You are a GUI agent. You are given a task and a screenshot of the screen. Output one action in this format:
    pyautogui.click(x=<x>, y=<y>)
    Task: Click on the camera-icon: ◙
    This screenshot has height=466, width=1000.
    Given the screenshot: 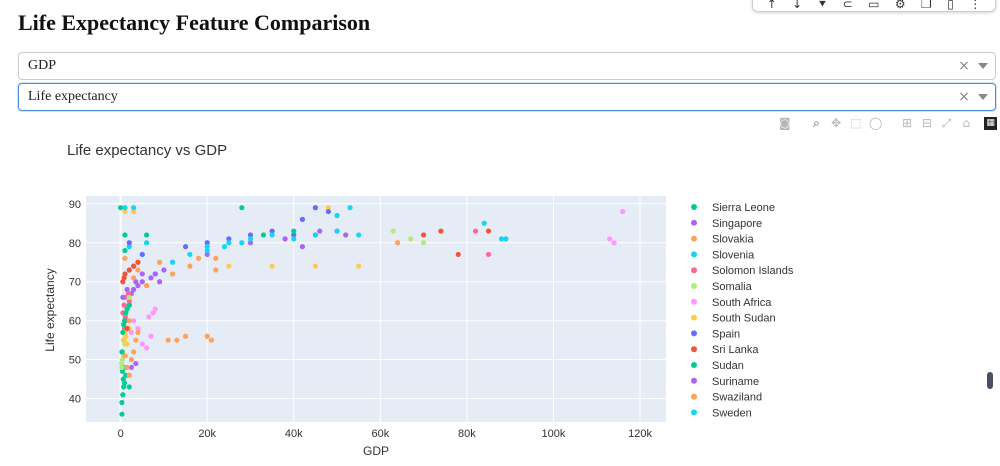 What is the action you would take?
    pyautogui.click(x=785, y=123)
    